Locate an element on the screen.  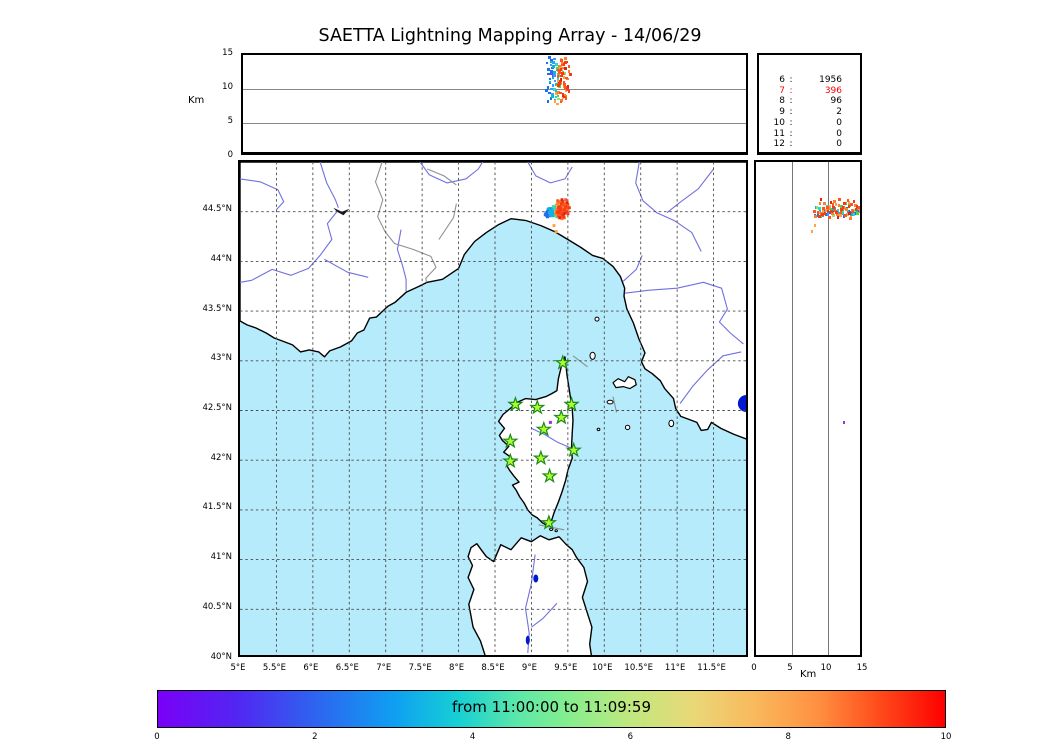
source-count-row: 11:0 is located at coordinates (807, 133).